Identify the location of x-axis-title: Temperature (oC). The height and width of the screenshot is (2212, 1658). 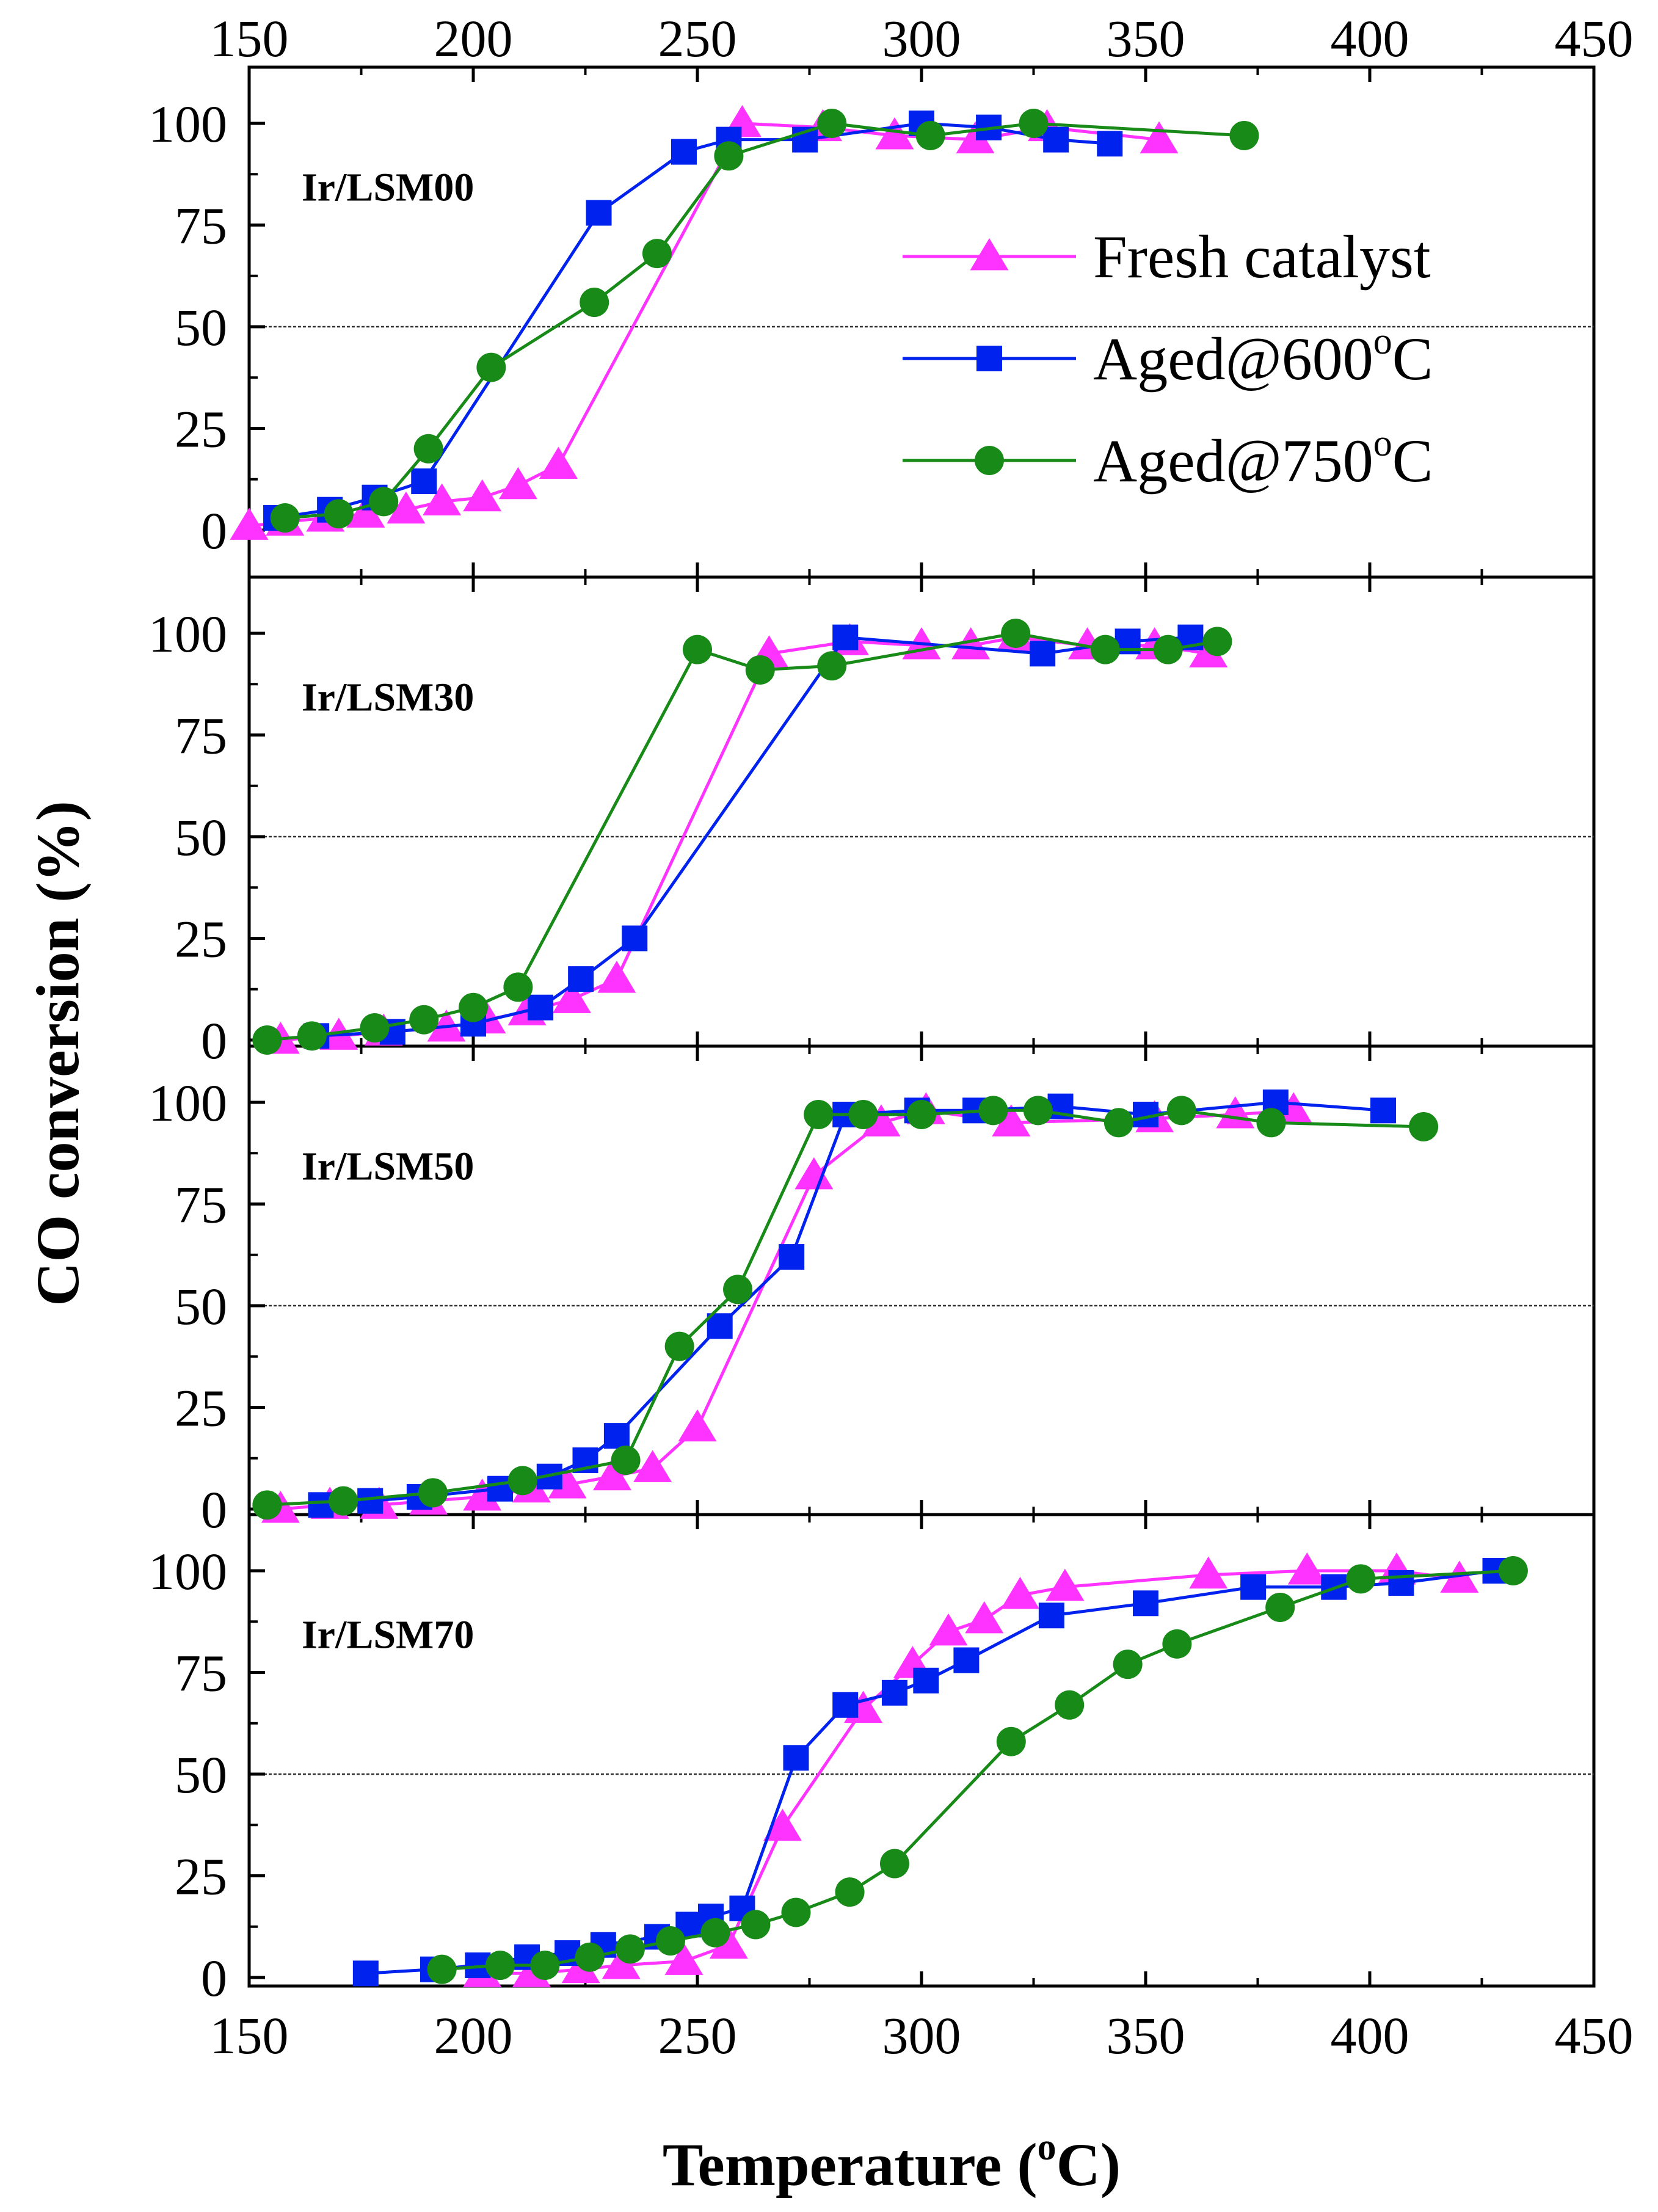
(892, 2163).